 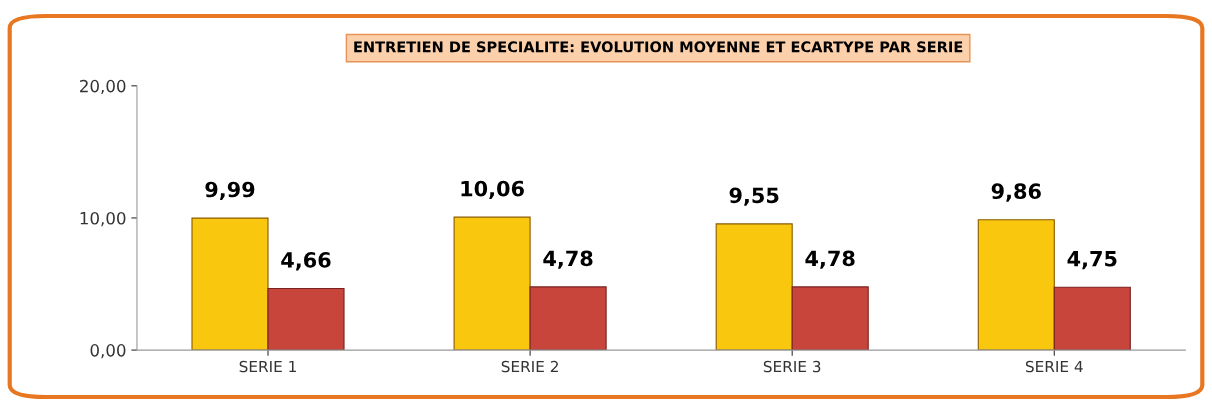 What do you see at coordinates (230, 191) in the screenshot?
I see `data-label: 9,99` at bounding box center [230, 191].